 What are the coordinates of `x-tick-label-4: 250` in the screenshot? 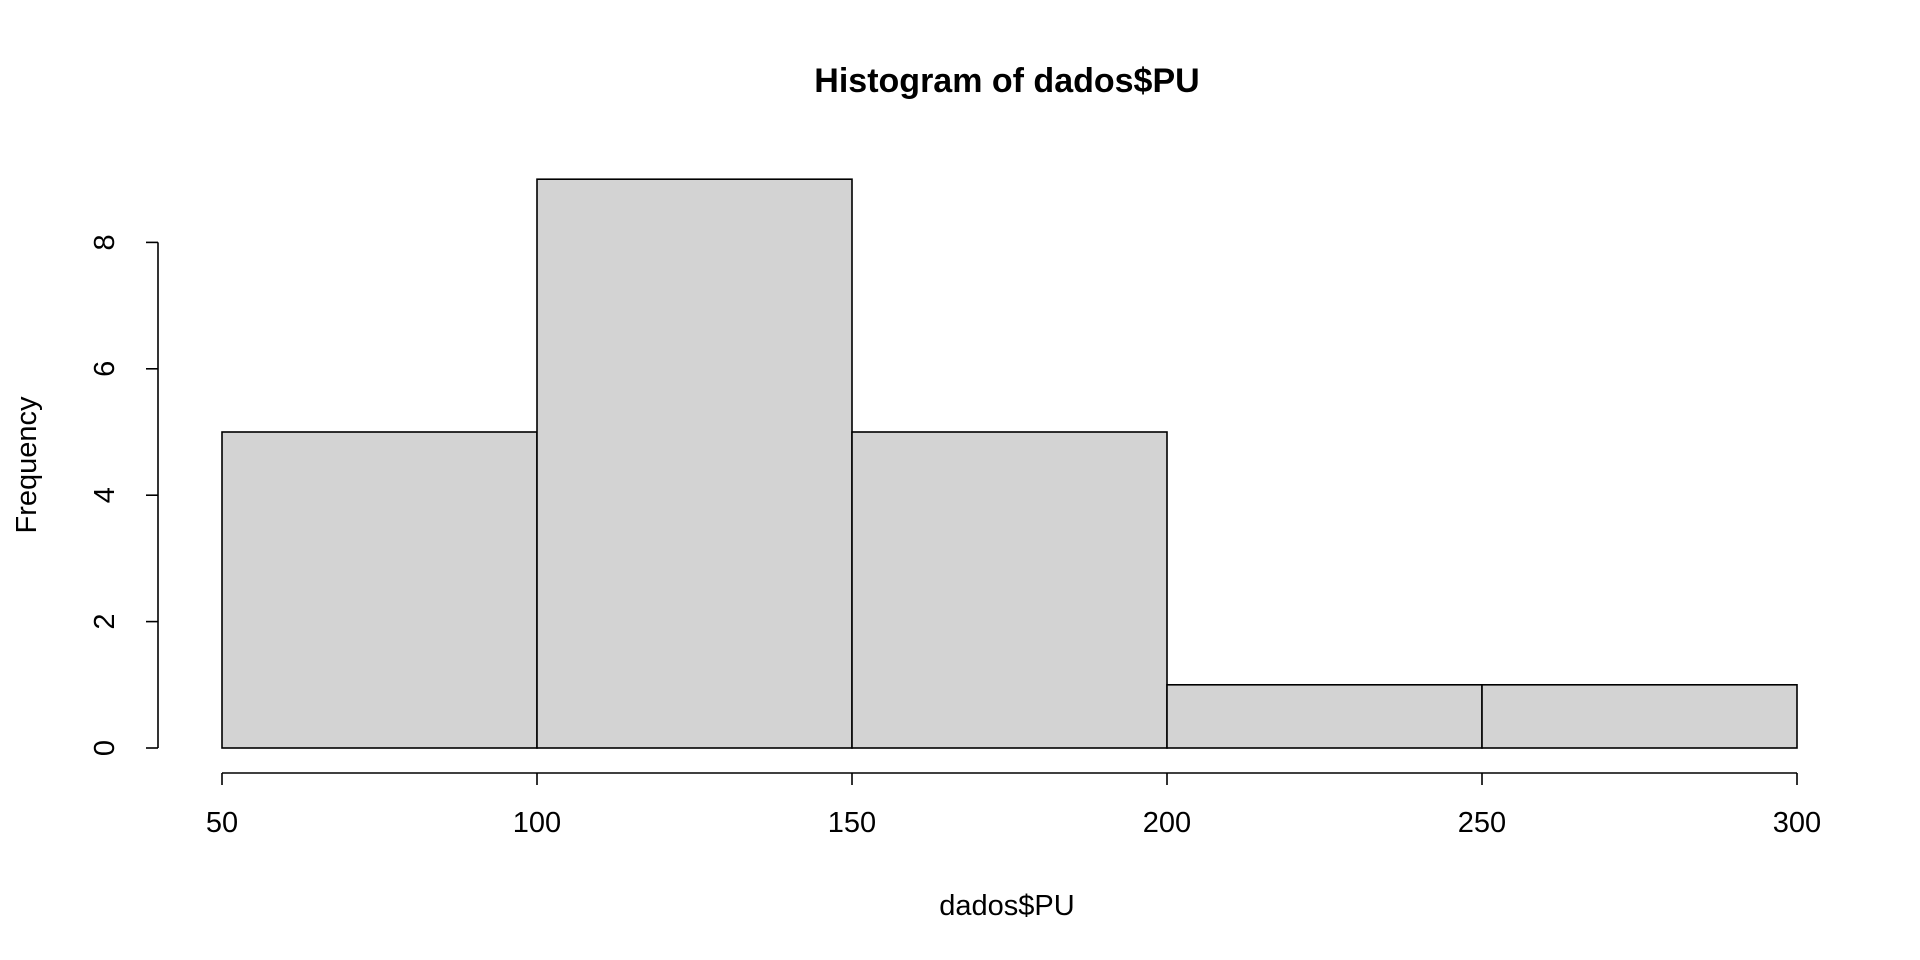 It's located at (1482, 823).